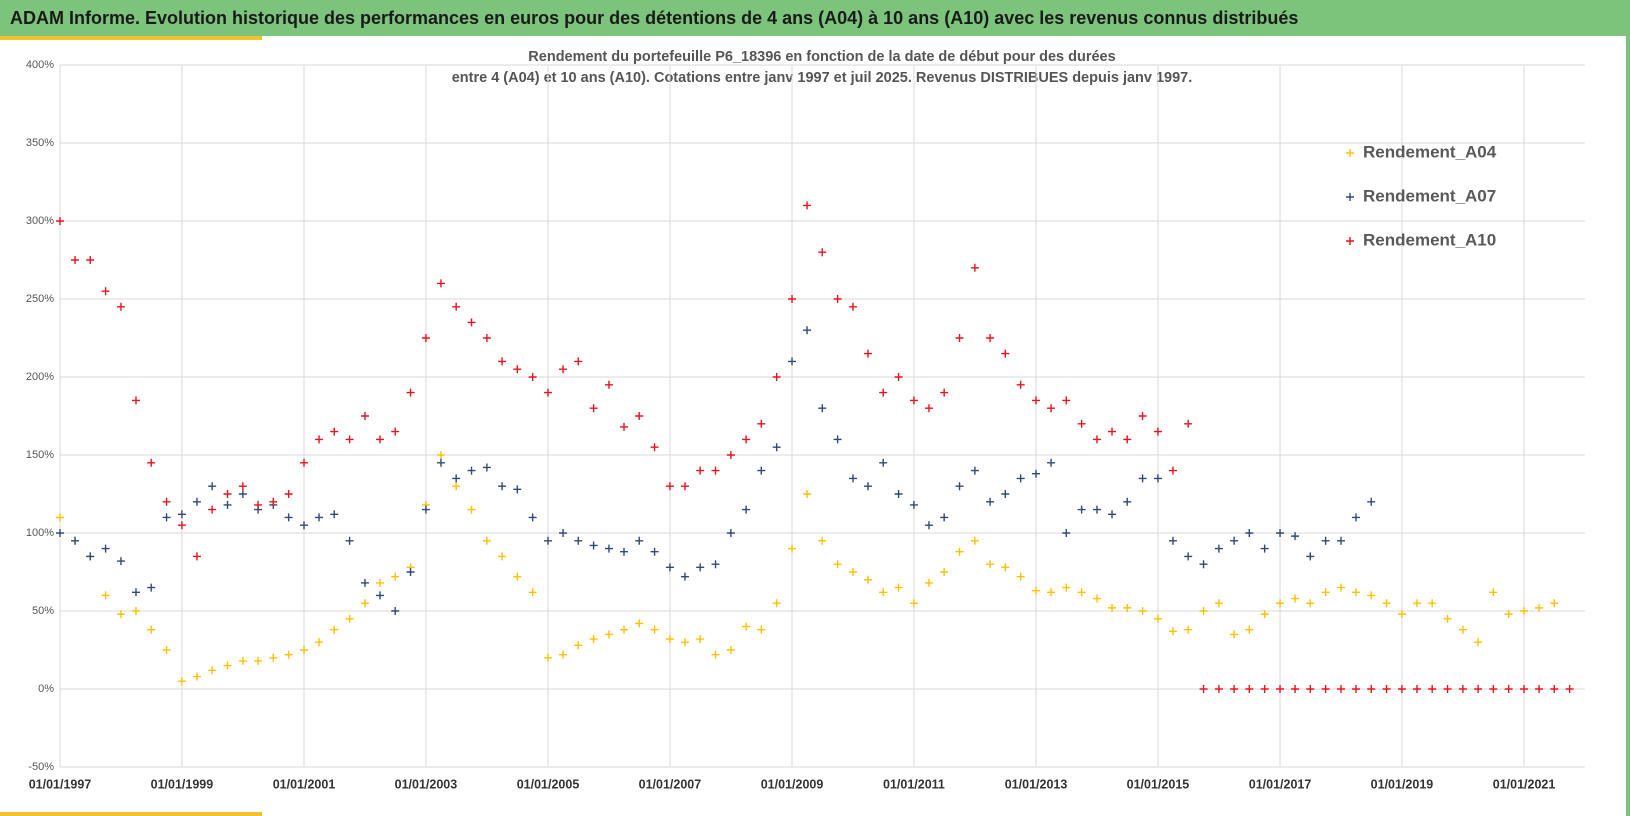 The width and height of the screenshot is (1630, 816). What do you see at coordinates (1429, 195) in the screenshot?
I see `legend-label: Rendement_A07` at bounding box center [1429, 195].